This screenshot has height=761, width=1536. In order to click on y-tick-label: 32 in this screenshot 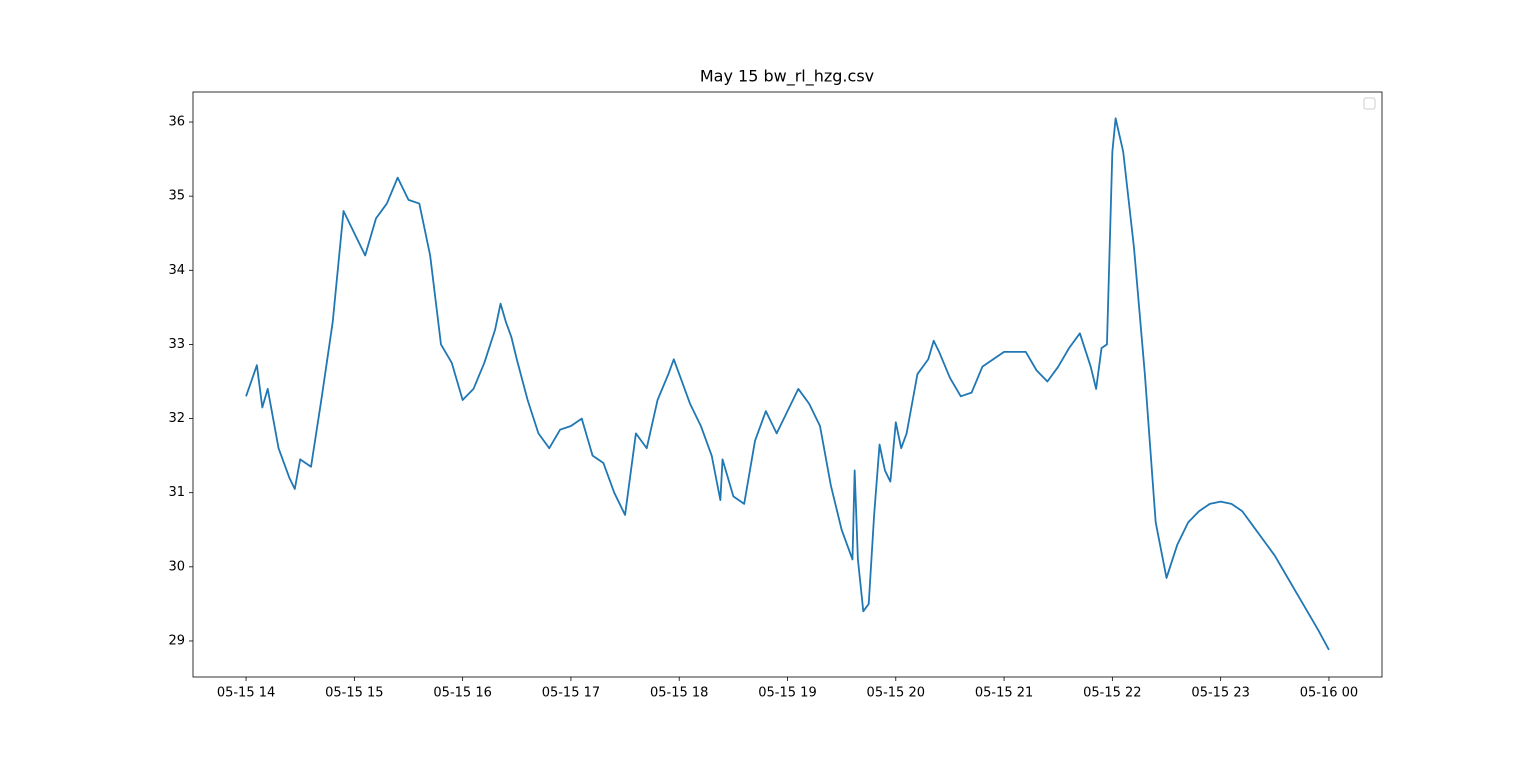, I will do `click(176, 418)`.